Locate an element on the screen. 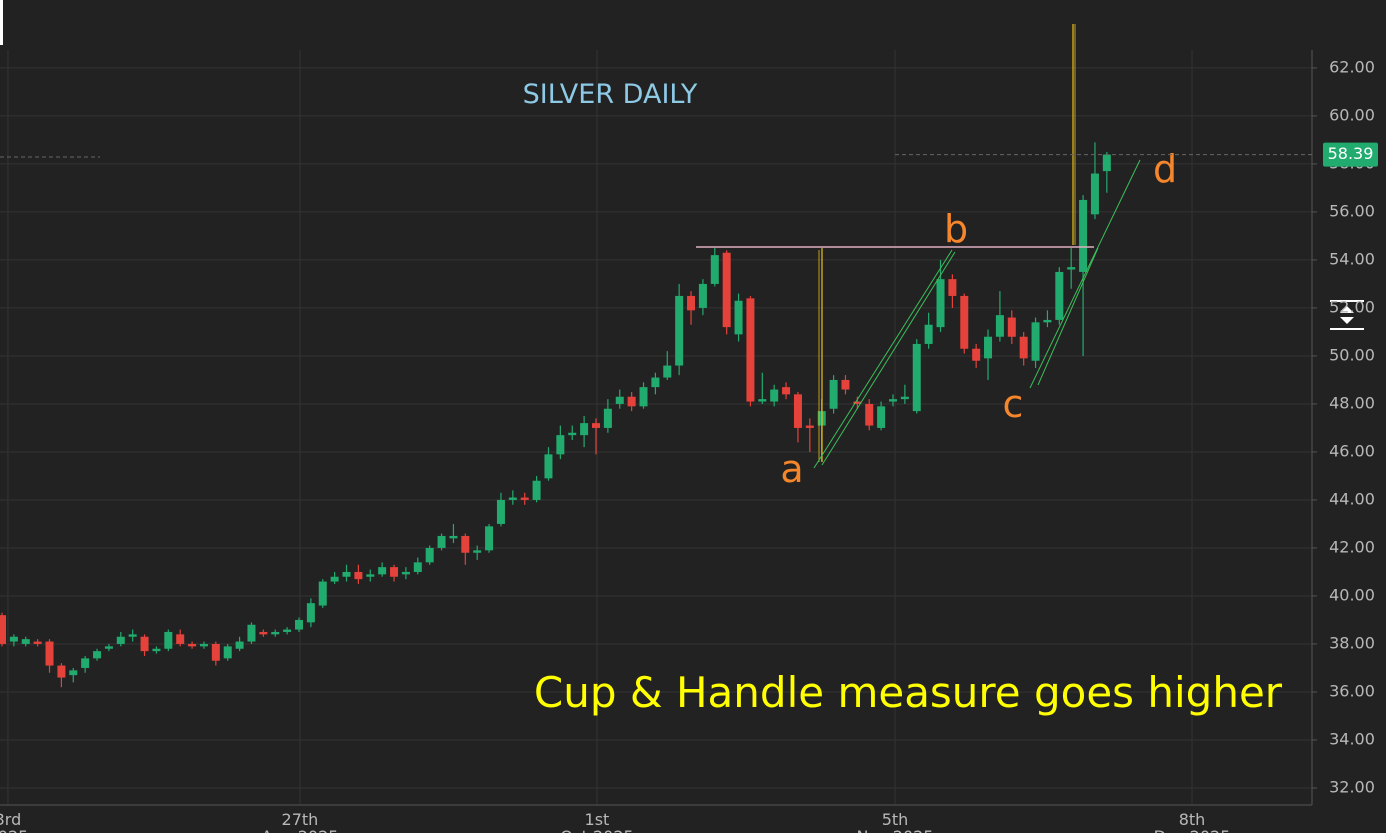 The image size is (1386, 833). y-tick-label: 46.00 is located at coordinates (1352, 450).